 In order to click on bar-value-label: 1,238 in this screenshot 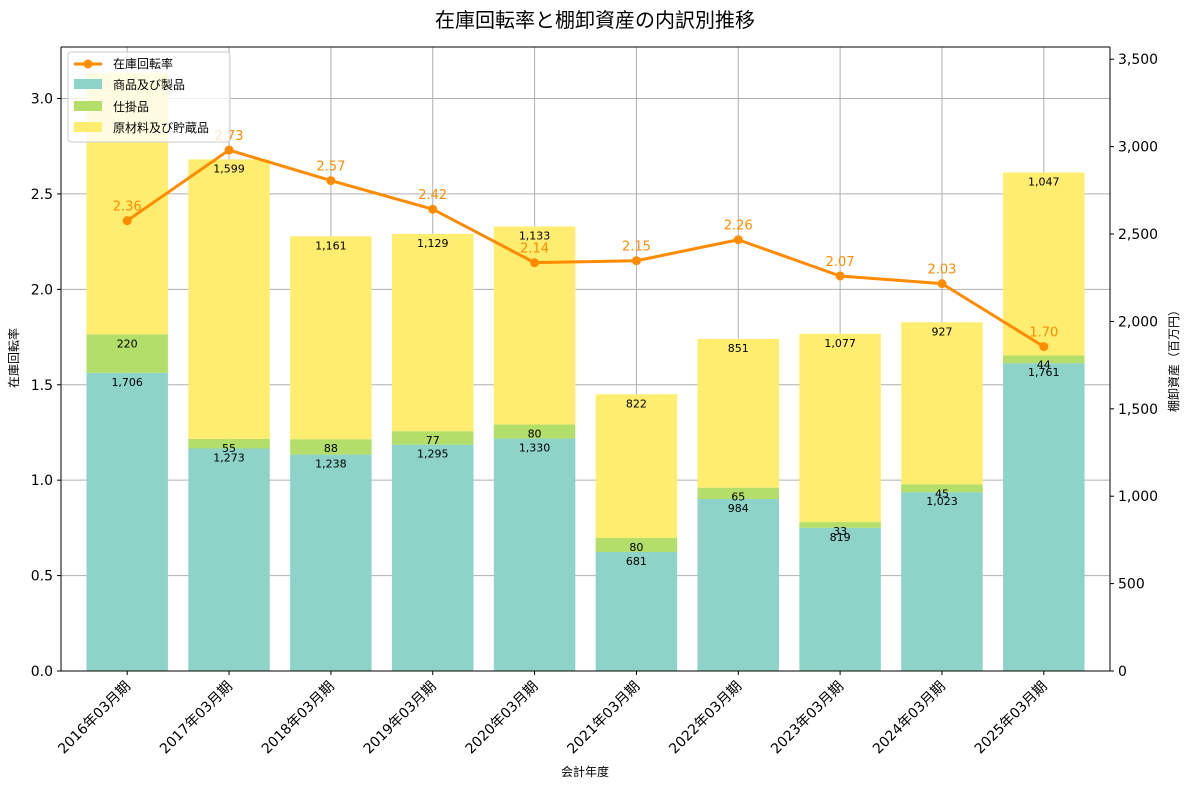, I will do `click(331, 464)`.